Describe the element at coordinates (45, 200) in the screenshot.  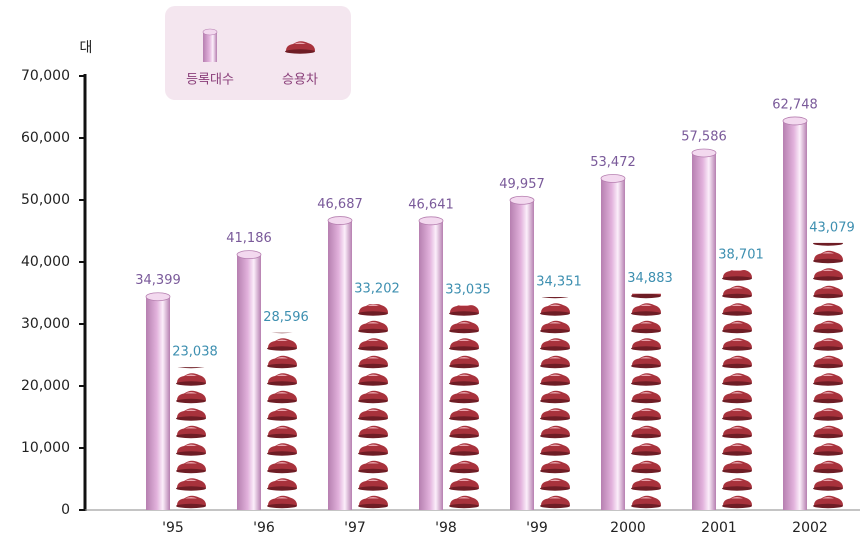
I see `y-tick-label: 50,000` at that location.